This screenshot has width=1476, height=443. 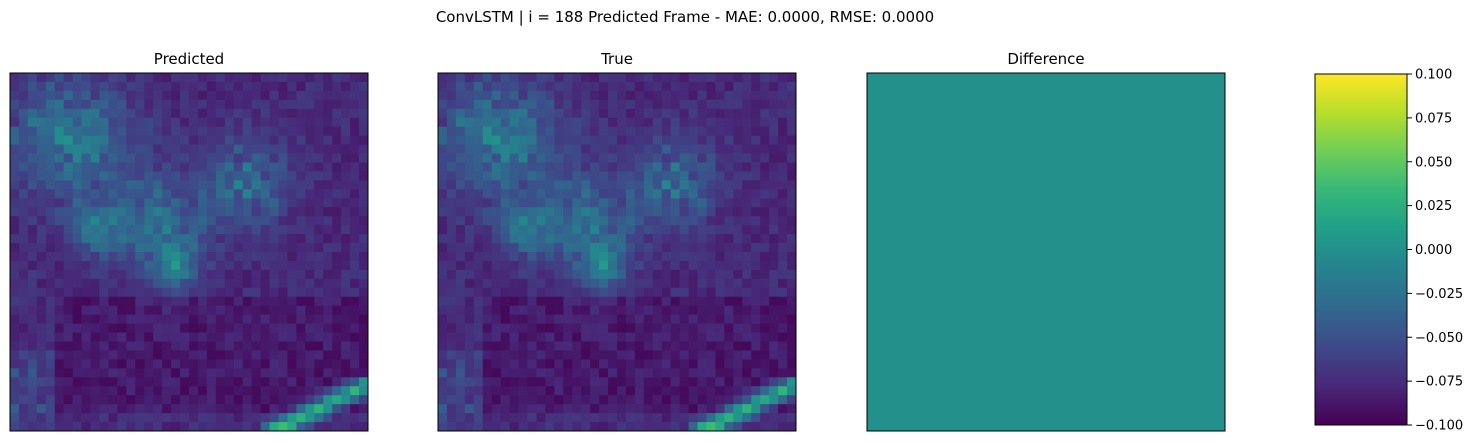 I want to click on colorbar-gradient, so click(x=1361, y=249).